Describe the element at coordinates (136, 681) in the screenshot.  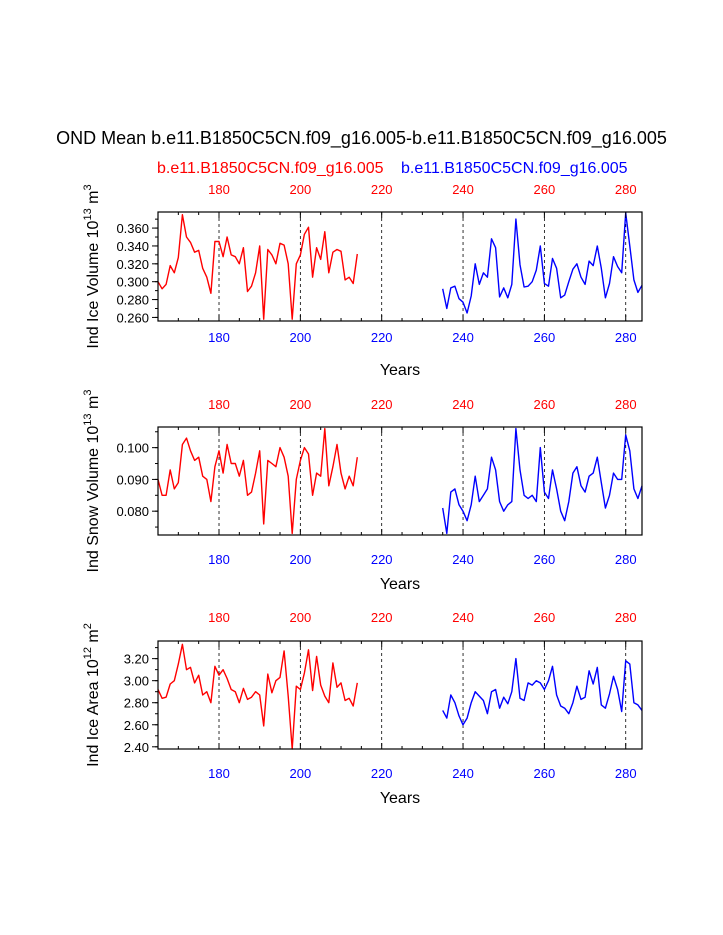
I see `y-tick-label: 3.00` at that location.